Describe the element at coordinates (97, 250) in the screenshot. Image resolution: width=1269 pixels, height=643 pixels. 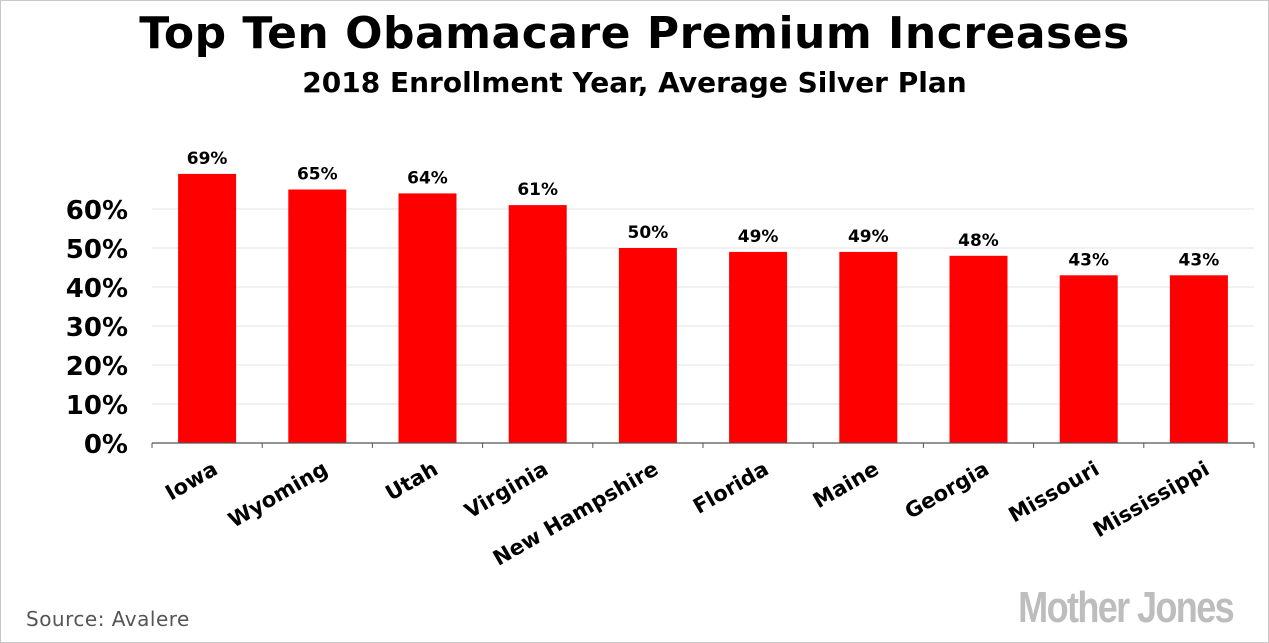
I see `y-tick-label: 50%` at that location.